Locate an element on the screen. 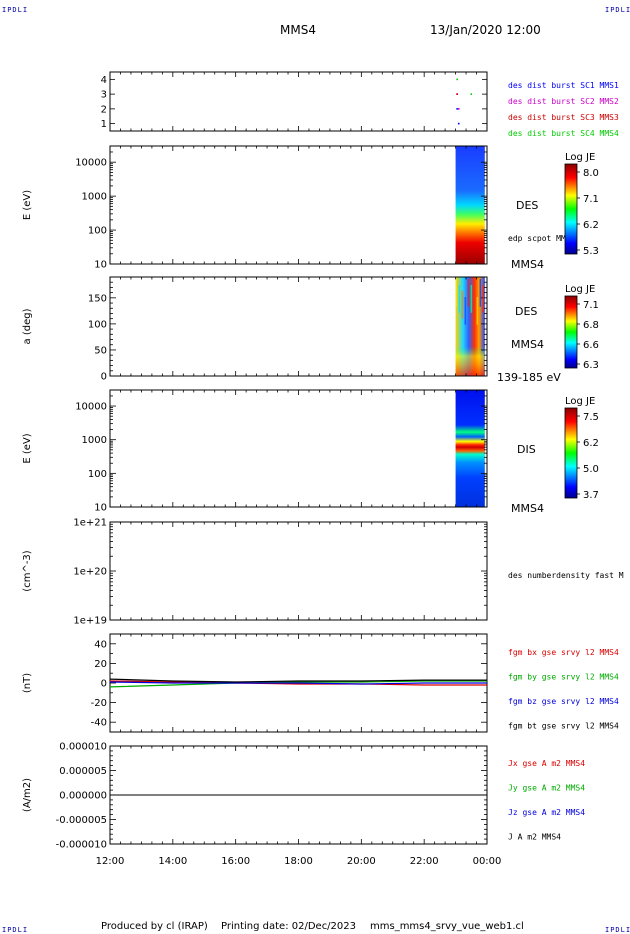 This screenshot has width=630, height=934. legend-current-4: J A m2 MMS4 is located at coordinates (534, 837).